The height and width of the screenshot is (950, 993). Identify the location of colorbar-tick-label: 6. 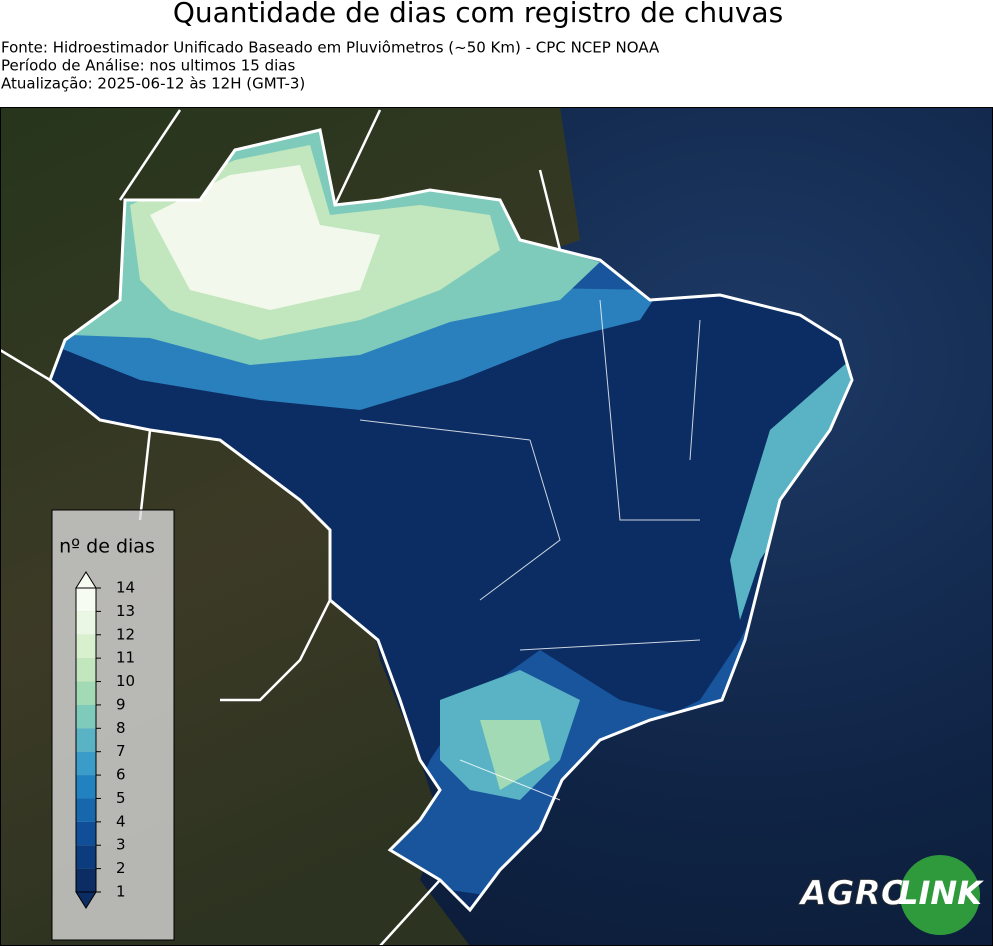
(121, 775).